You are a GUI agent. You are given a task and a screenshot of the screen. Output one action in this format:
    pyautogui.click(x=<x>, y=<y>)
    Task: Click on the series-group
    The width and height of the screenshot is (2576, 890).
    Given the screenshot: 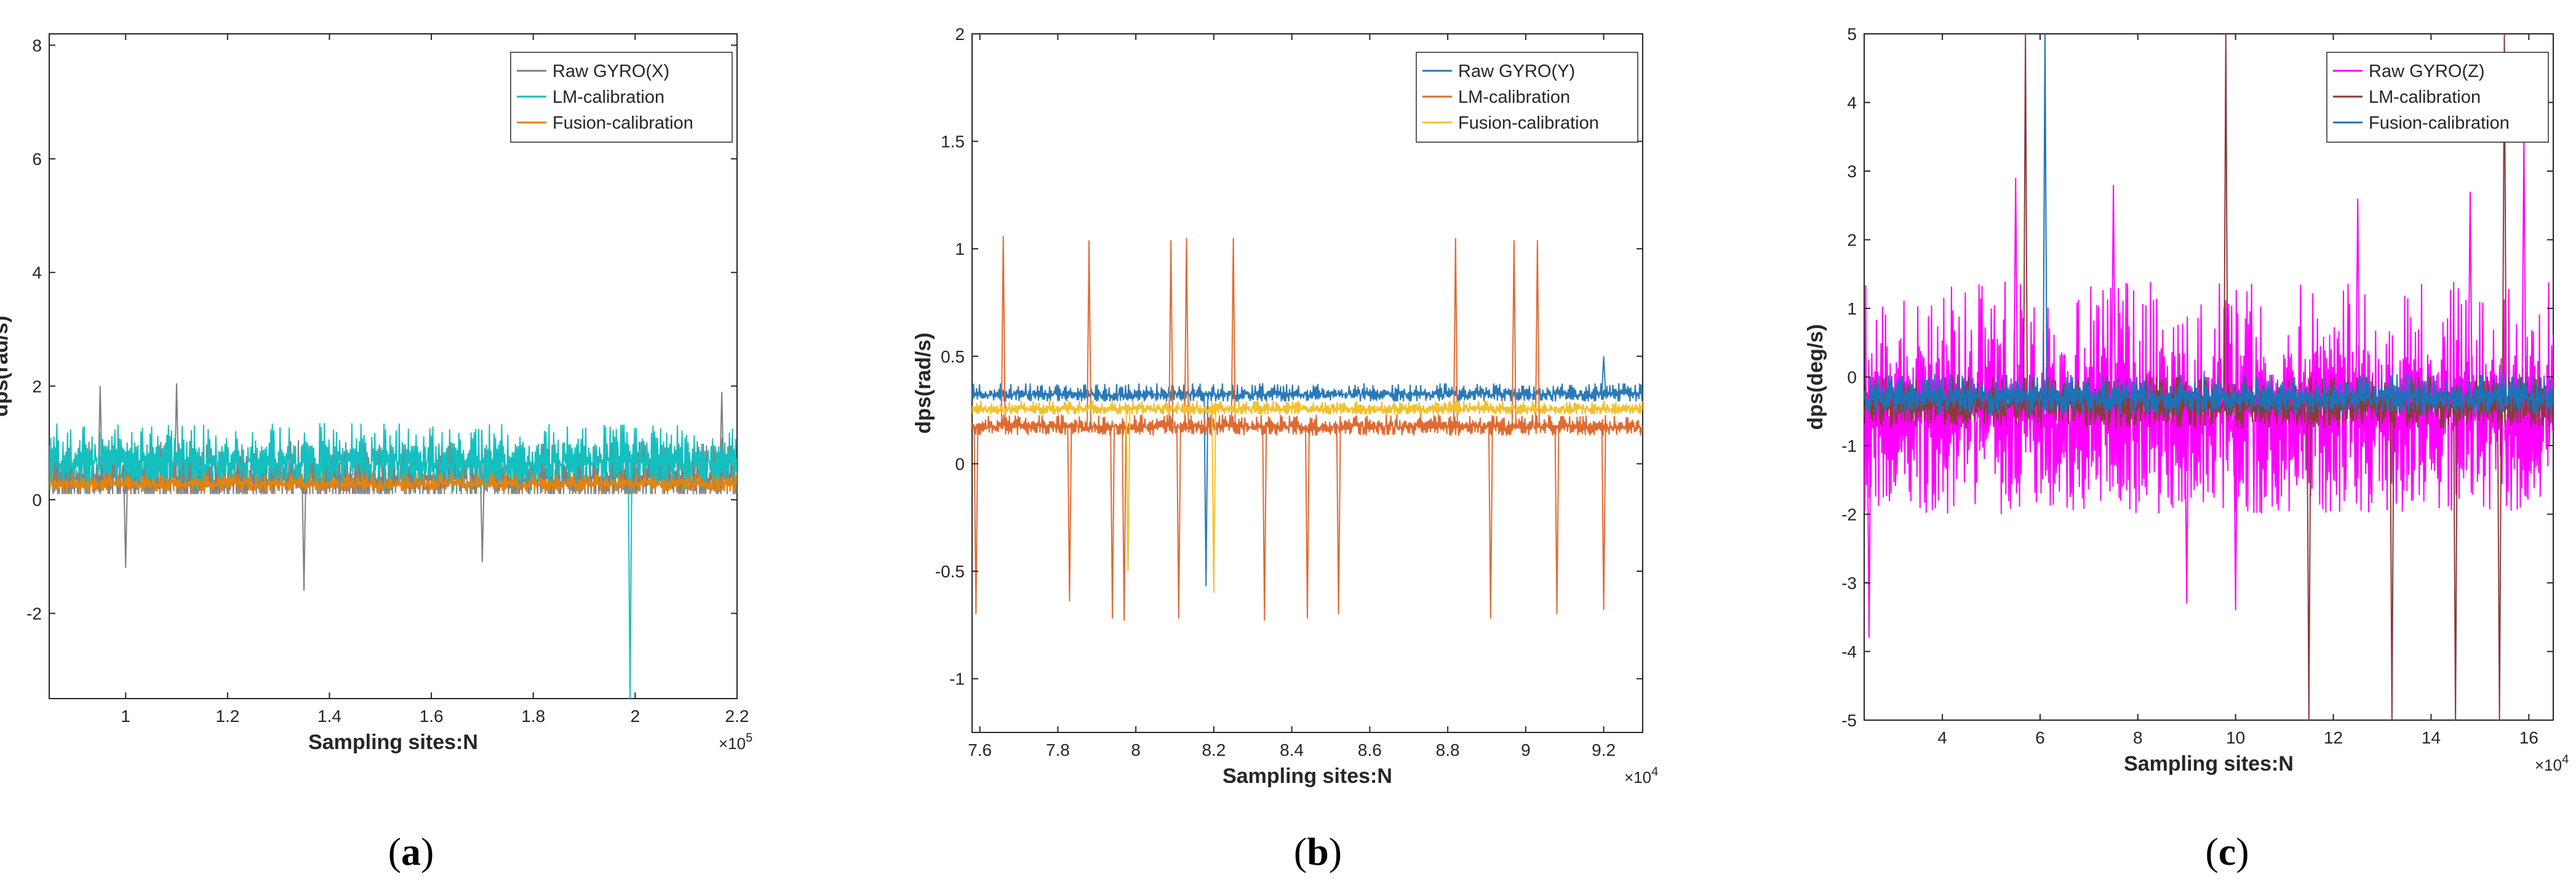 What is the action you would take?
    pyautogui.click(x=393, y=541)
    